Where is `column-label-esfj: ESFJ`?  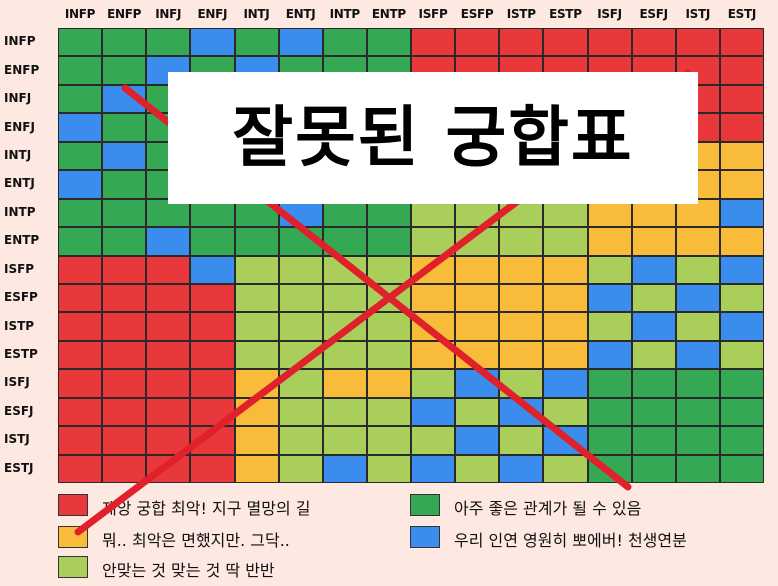
column-label-esfj: ESFJ is located at coordinates (653, 14).